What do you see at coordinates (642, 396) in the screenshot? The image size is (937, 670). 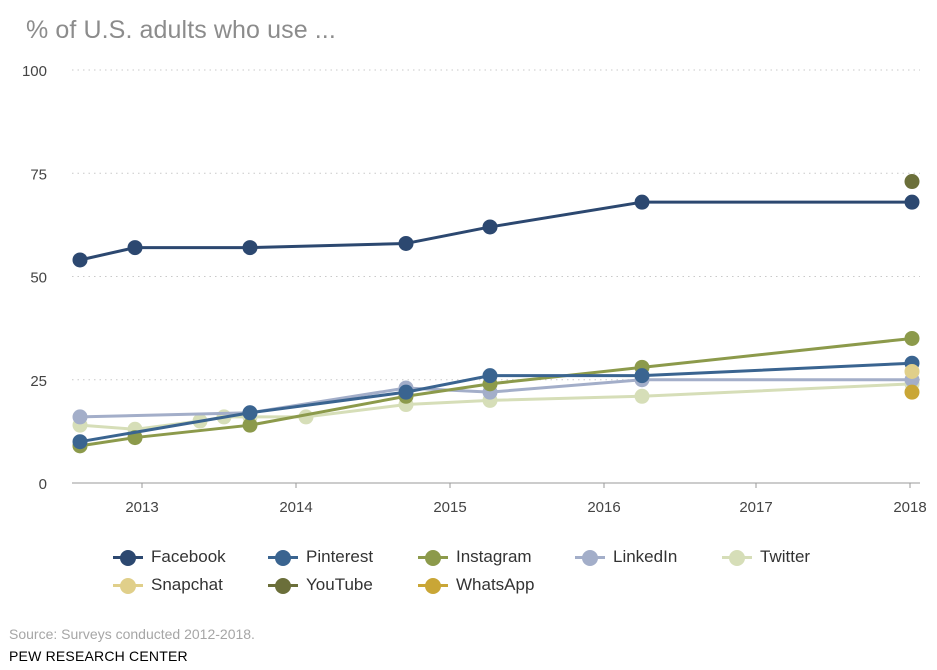 I see `twitter-point` at bounding box center [642, 396].